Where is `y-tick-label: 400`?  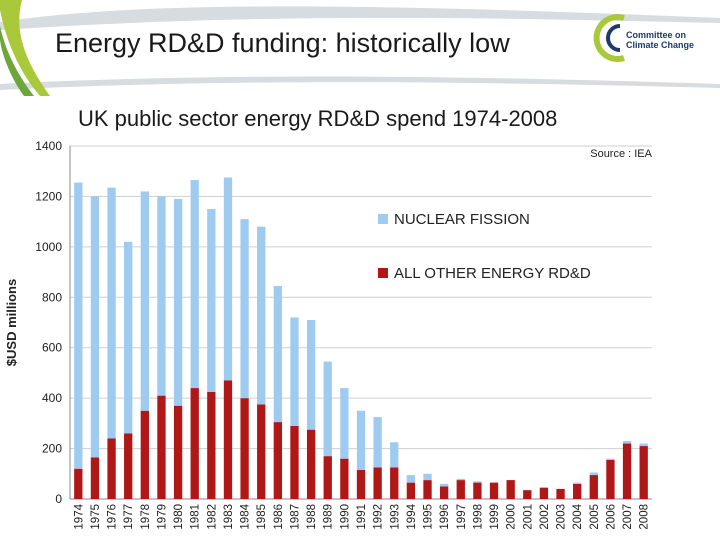 y-tick-label: 400 is located at coordinates (52, 398).